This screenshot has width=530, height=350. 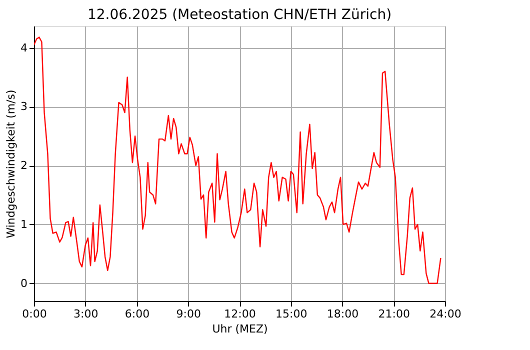 What do you see at coordinates (137, 314) in the screenshot?
I see `x-tick-label: 6:00` at bounding box center [137, 314].